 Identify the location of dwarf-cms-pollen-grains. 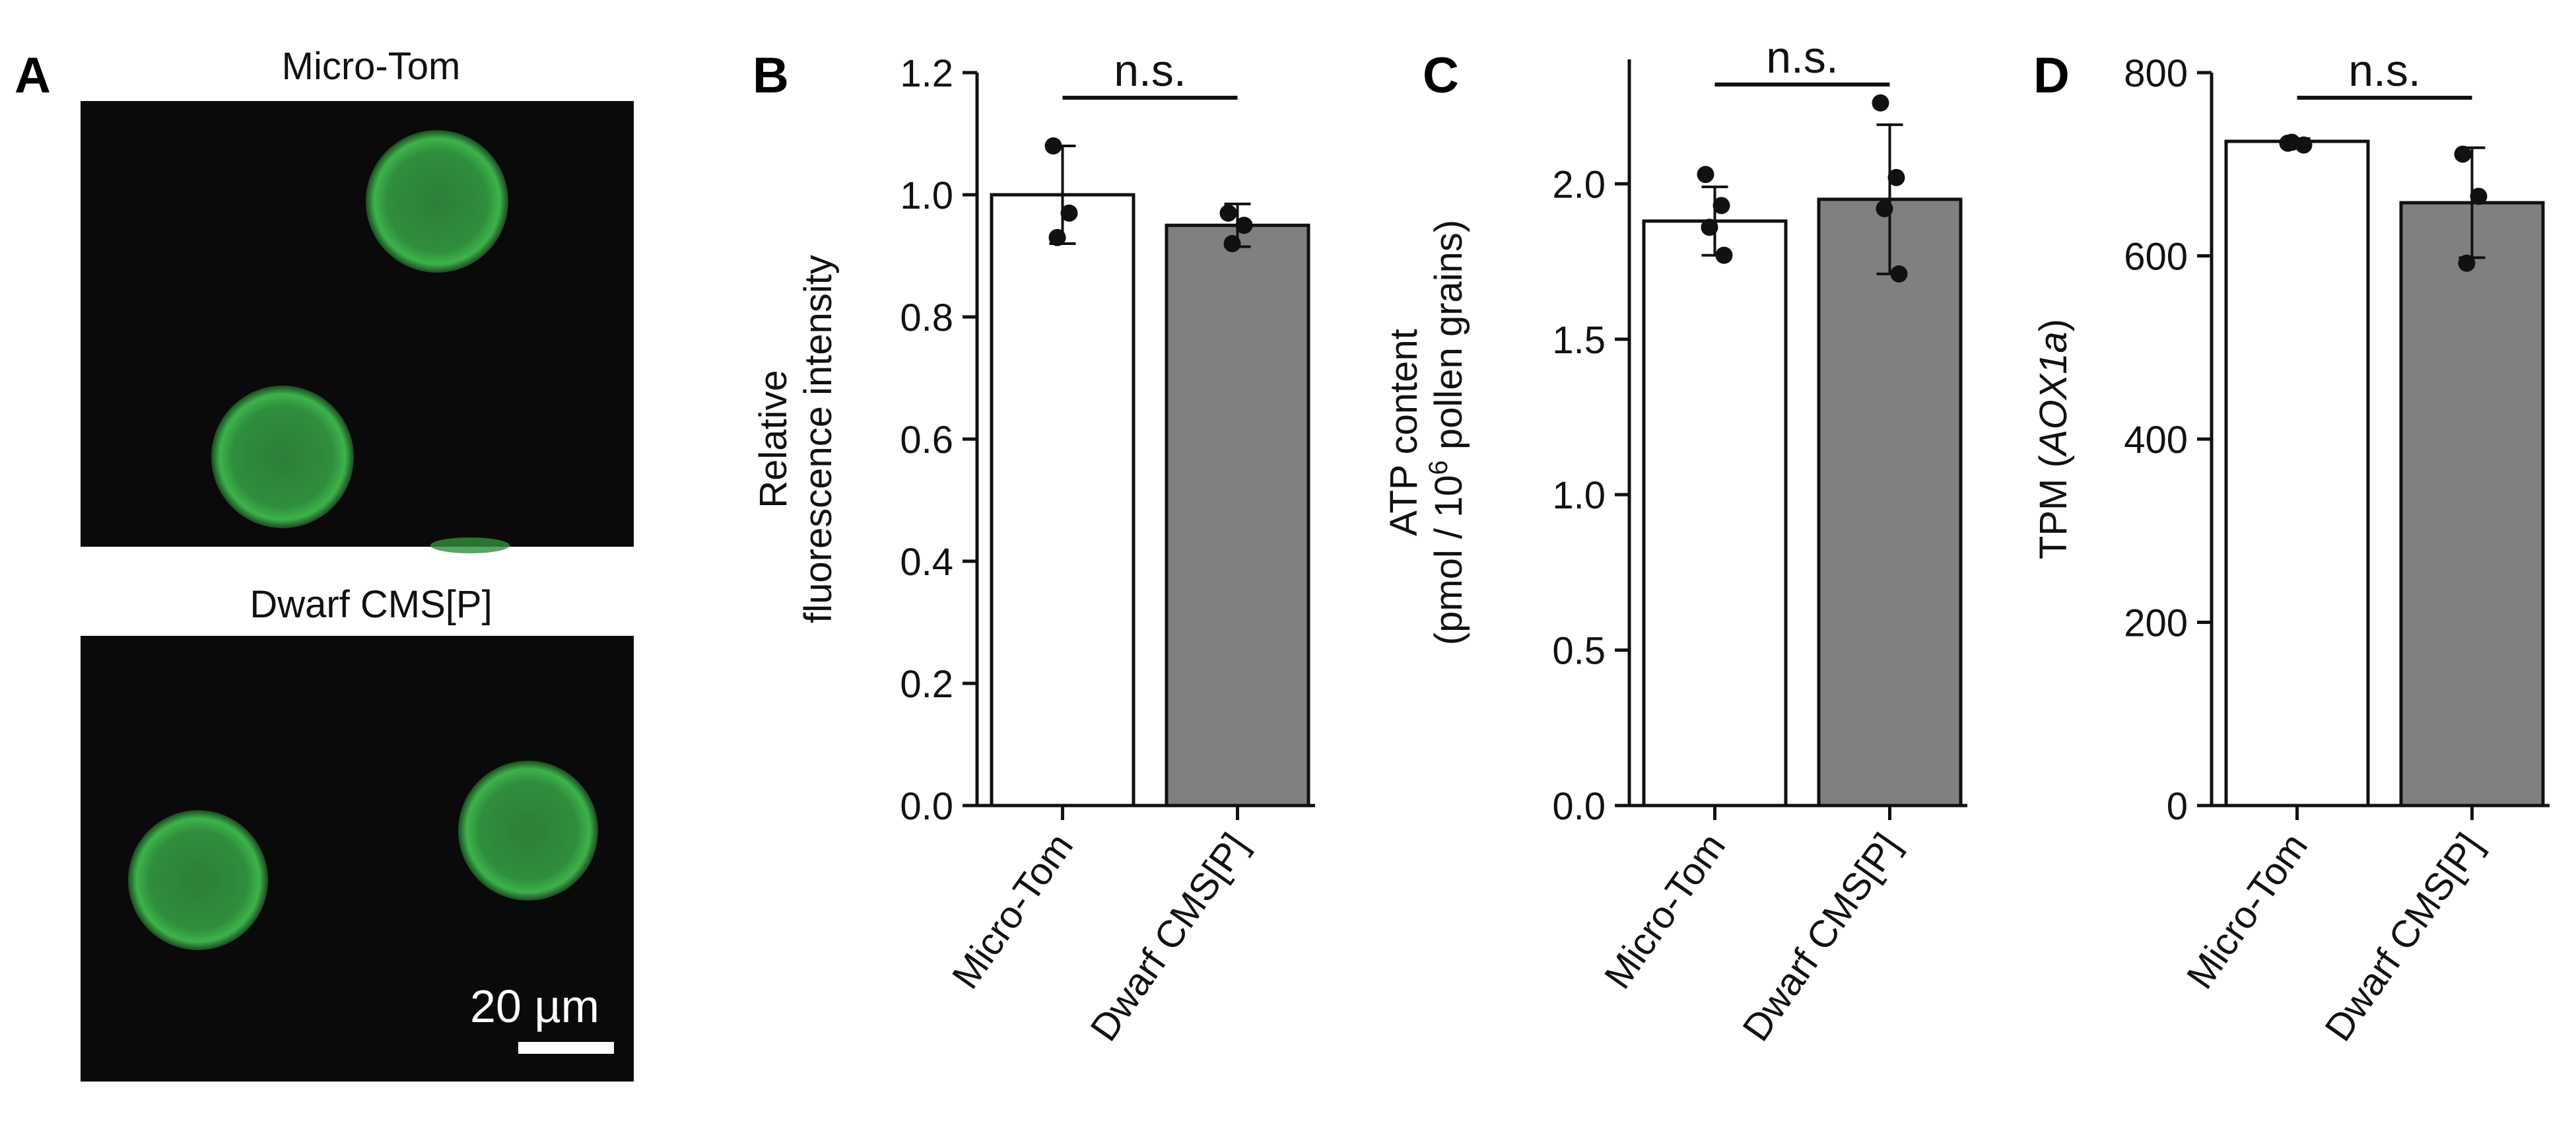
(363, 856).